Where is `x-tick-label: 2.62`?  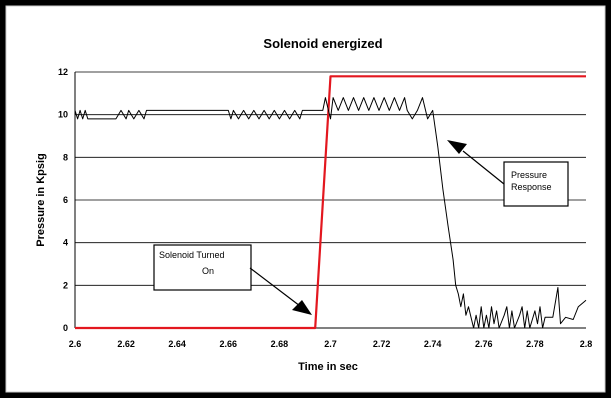
x-tick-label: 2.62 is located at coordinates (126, 344).